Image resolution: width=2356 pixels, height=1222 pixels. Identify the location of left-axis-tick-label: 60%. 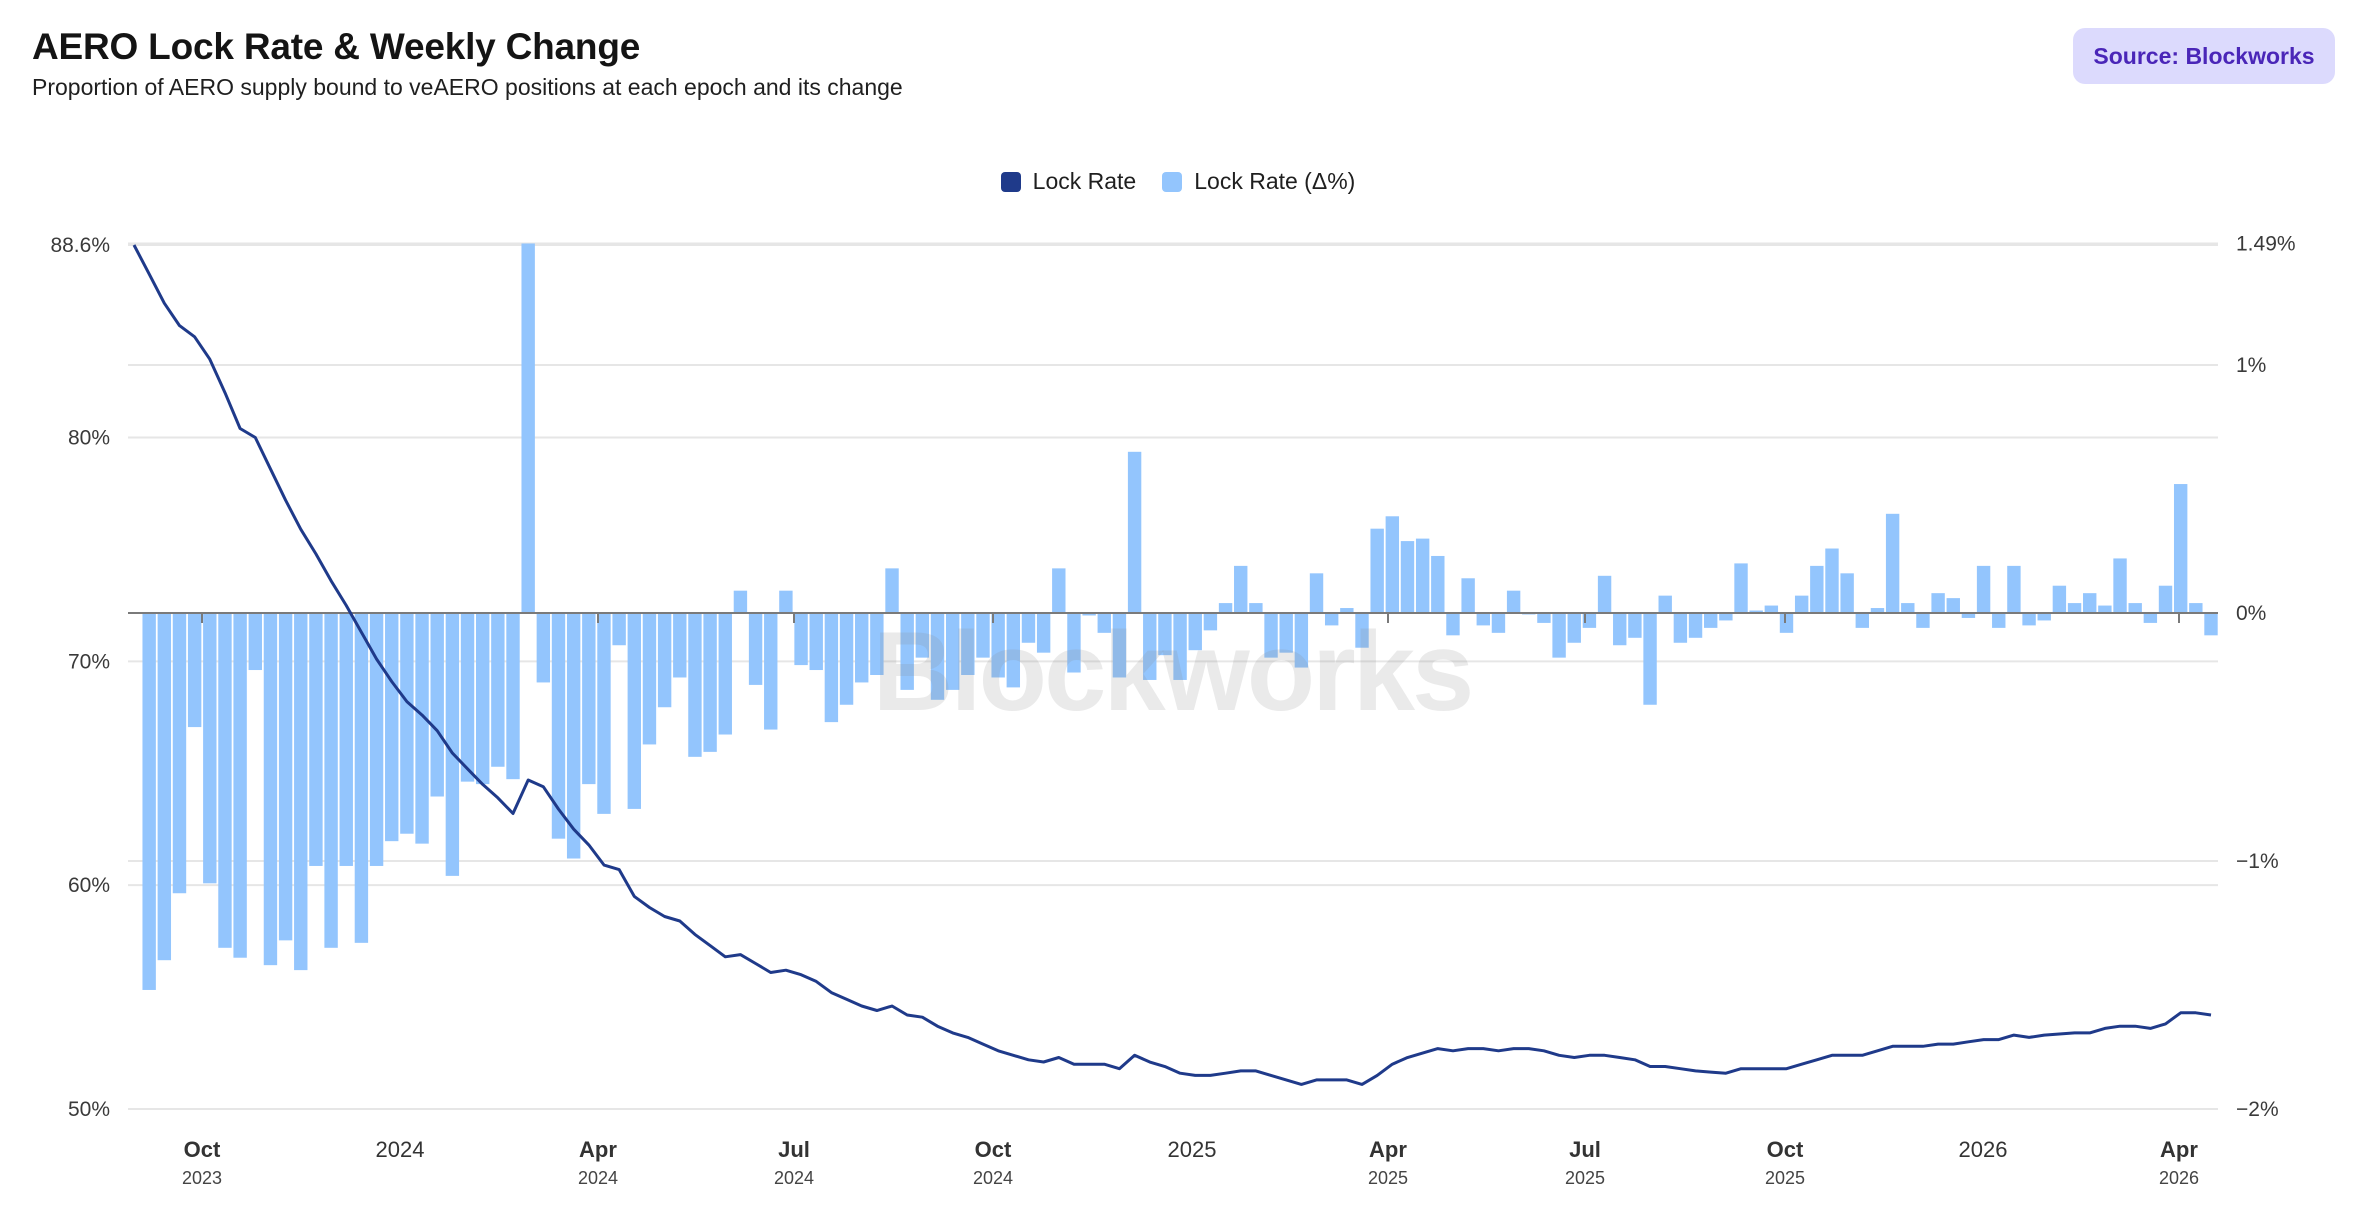
(89, 885).